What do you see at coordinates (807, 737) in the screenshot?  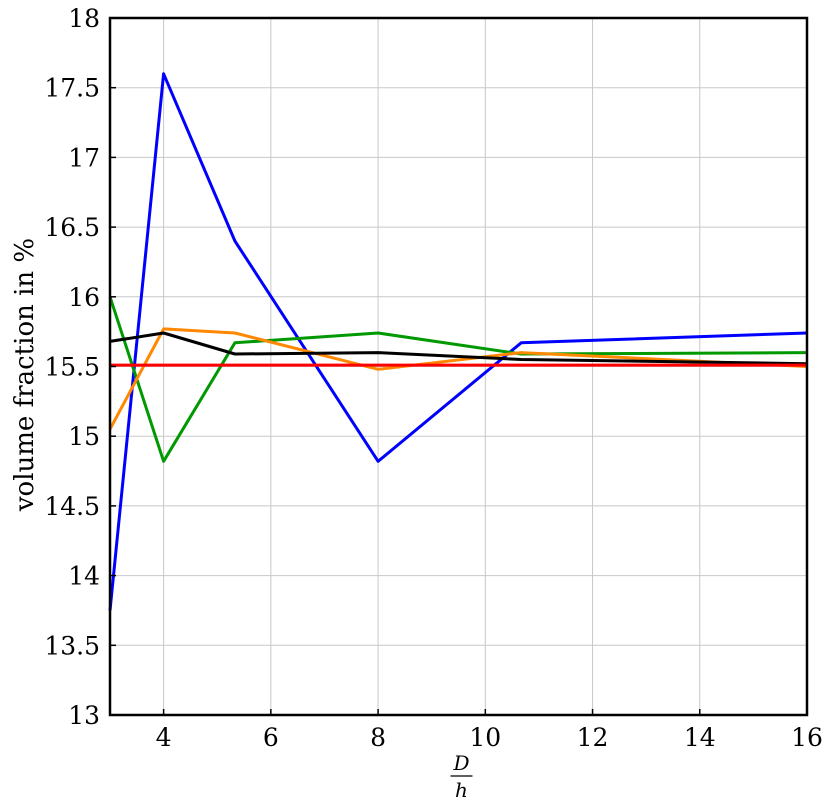 I see `x-tick-label: 16` at bounding box center [807, 737].